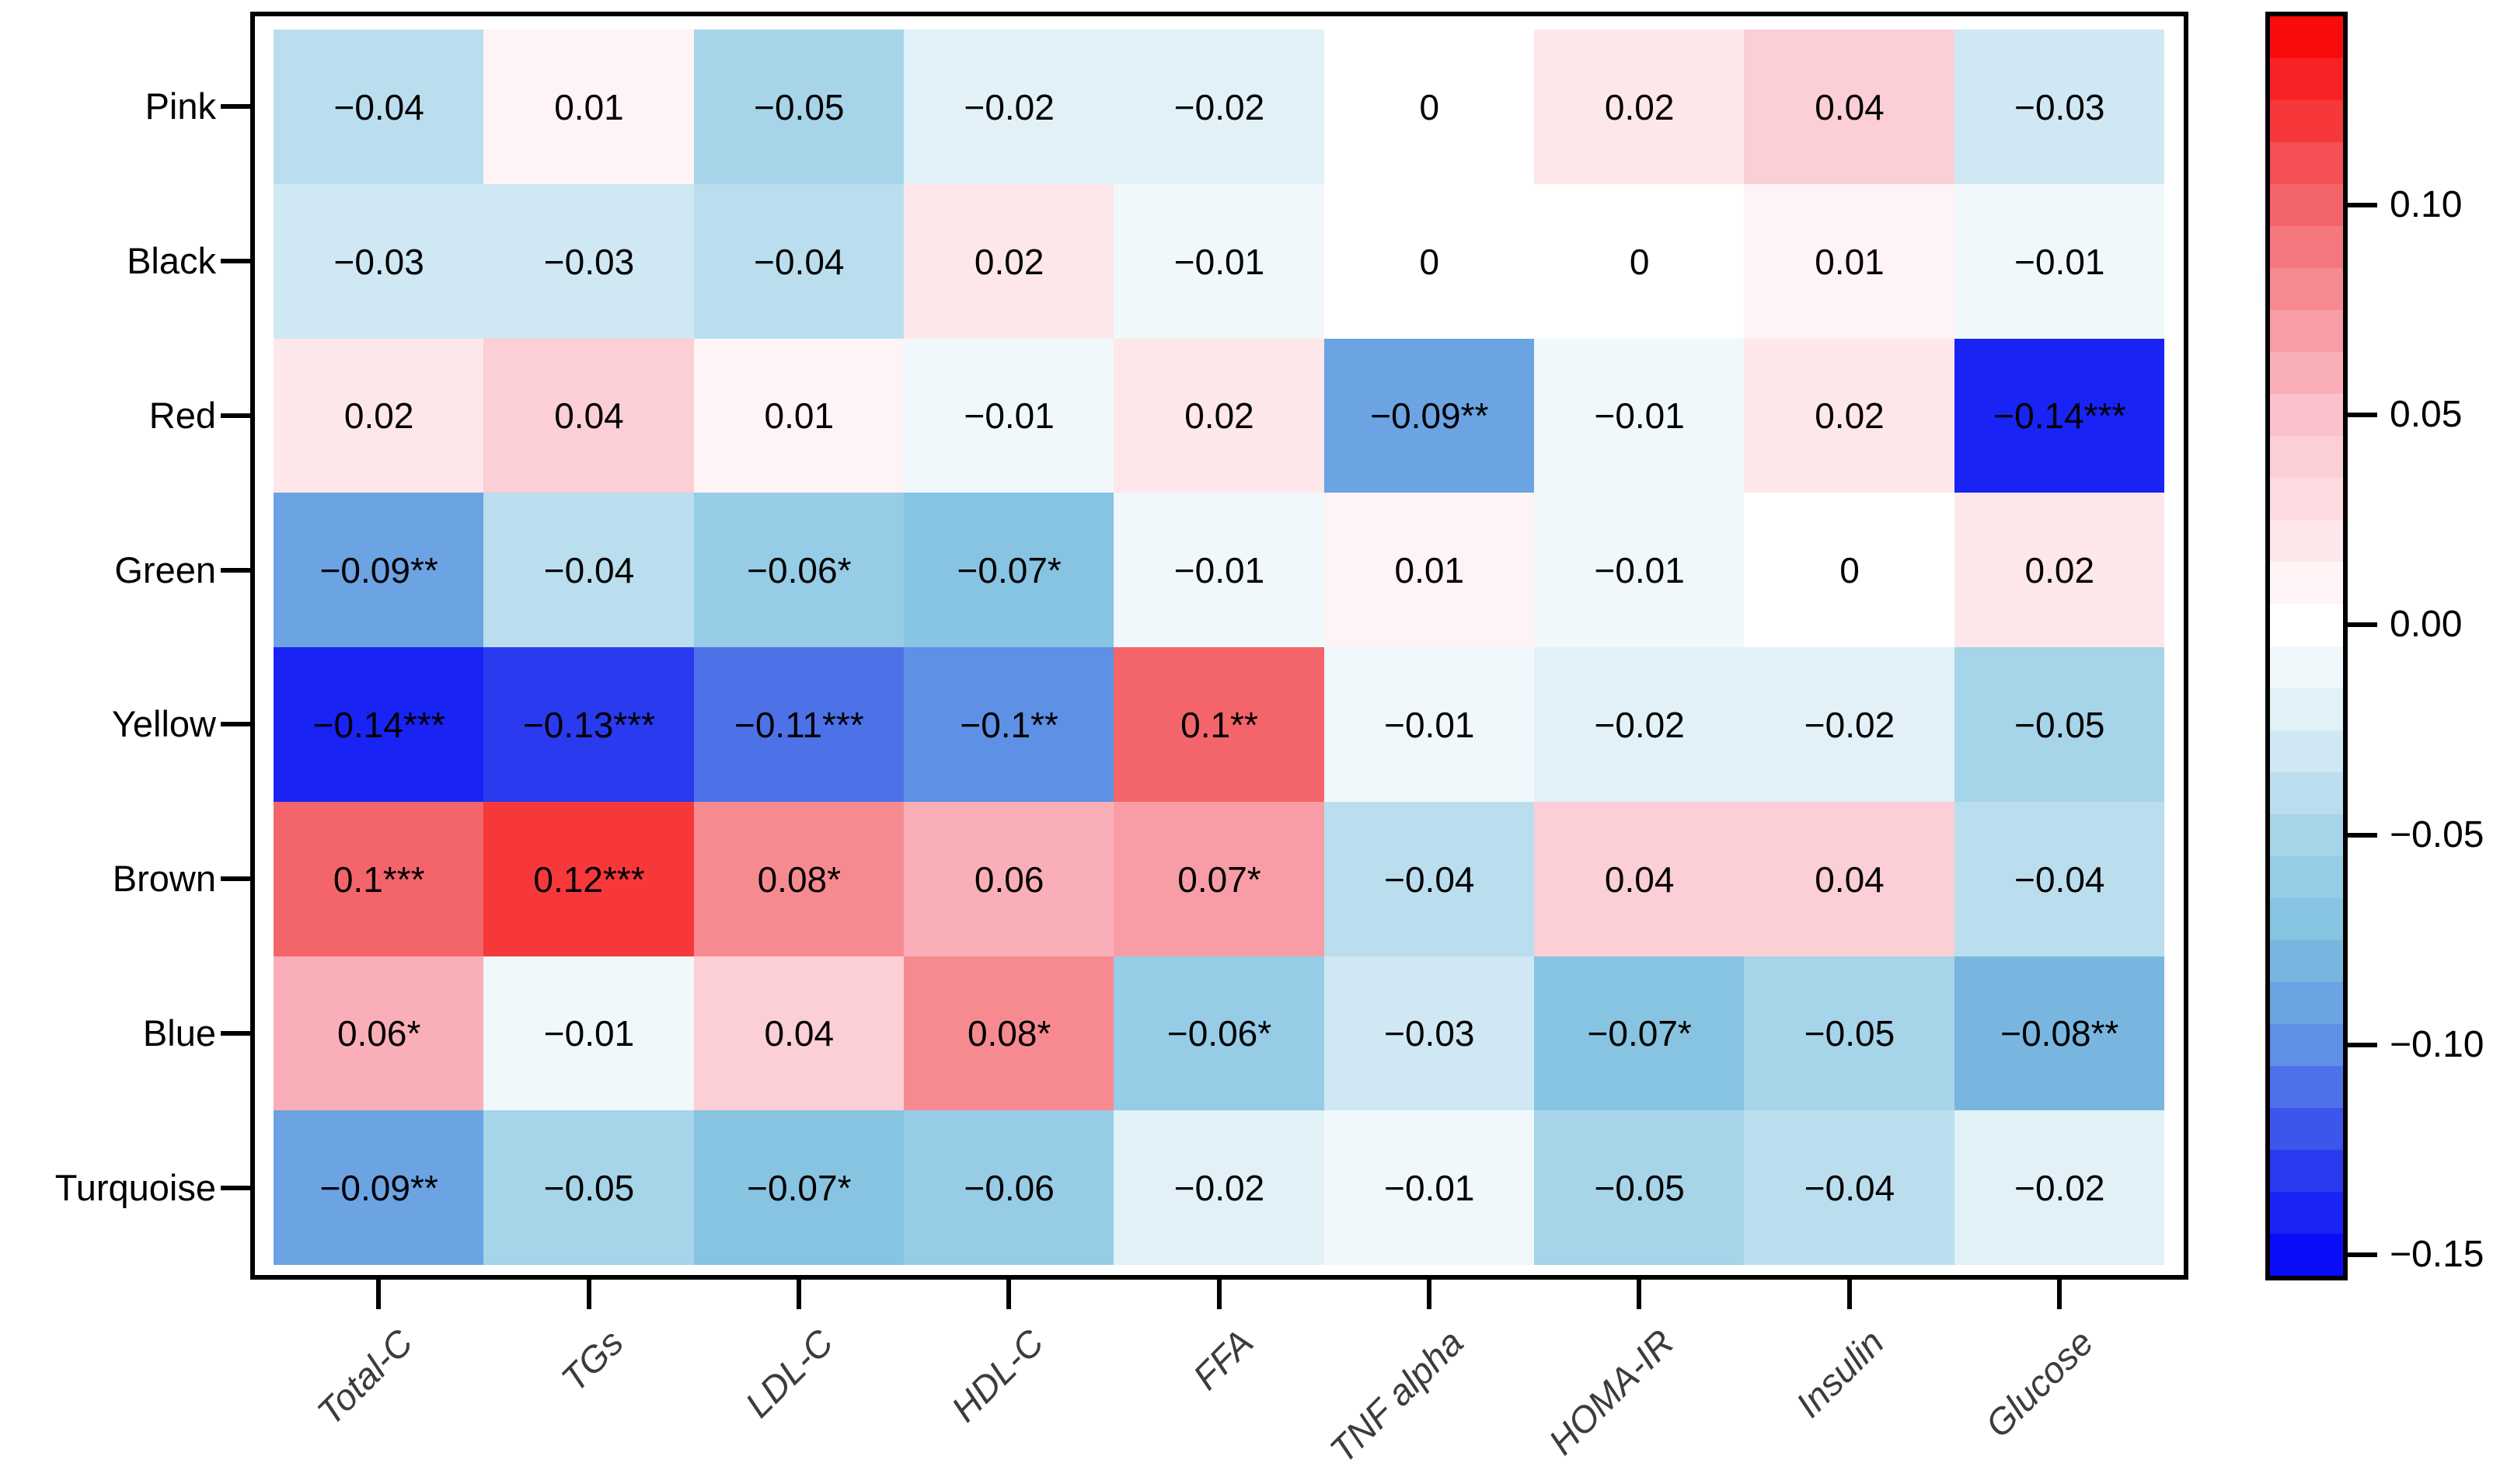  Describe the element at coordinates (790, 1373) in the screenshot. I see `column-label: LDL-C` at that location.